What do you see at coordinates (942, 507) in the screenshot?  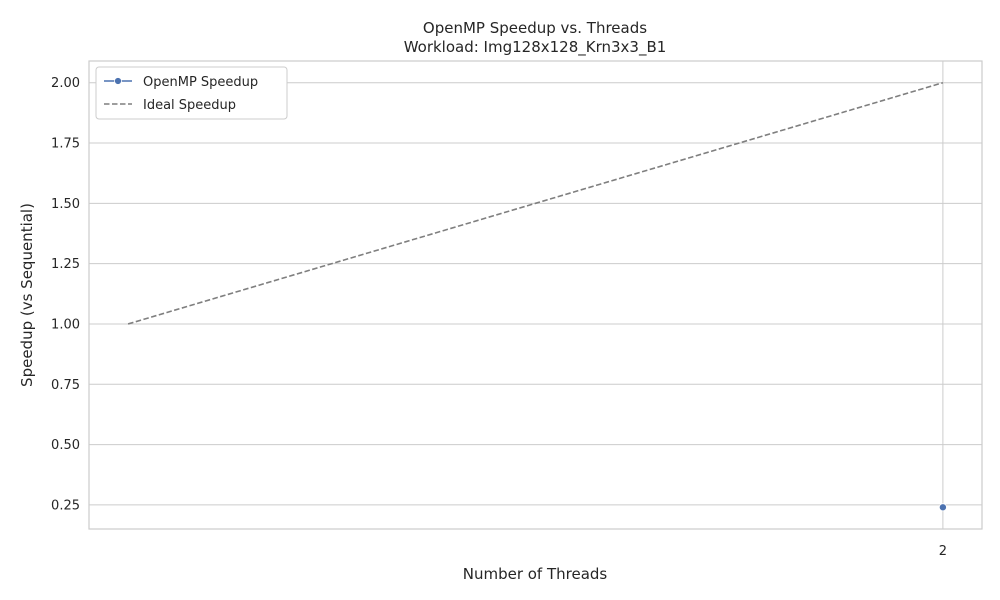 I see `openmp-speedup-point` at bounding box center [942, 507].